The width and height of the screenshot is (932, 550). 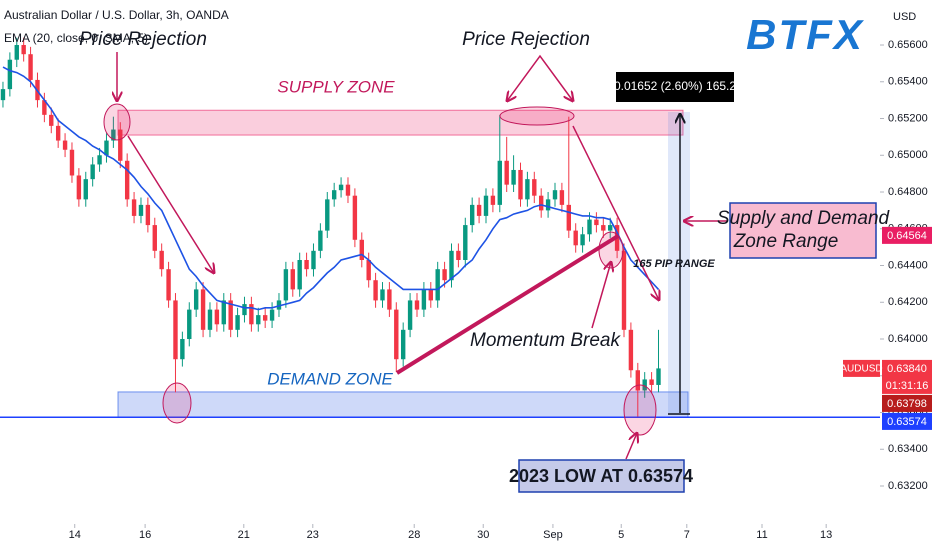 What do you see at coordinates (761, 535) in the screenshot?
I see `x-tick-label: 11` at bounding box center [761, 535].